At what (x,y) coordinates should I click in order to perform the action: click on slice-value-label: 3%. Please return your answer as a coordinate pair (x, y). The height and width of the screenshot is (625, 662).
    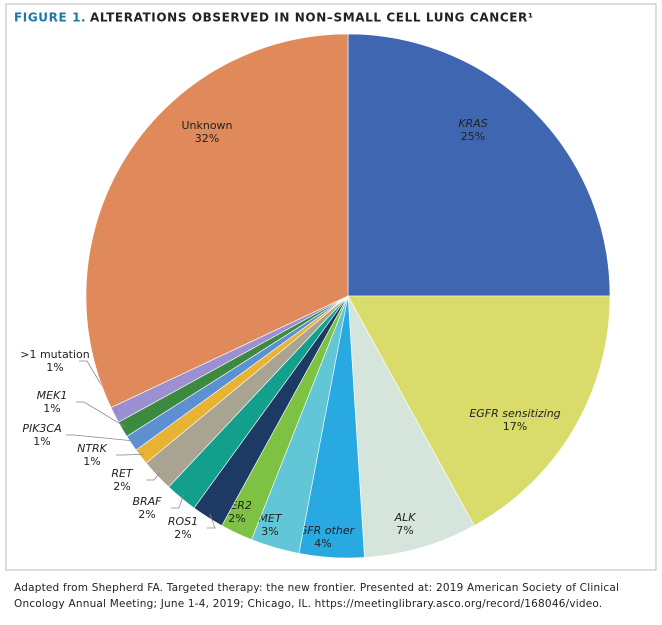
    Looking at the image, I should click on (269, 531).